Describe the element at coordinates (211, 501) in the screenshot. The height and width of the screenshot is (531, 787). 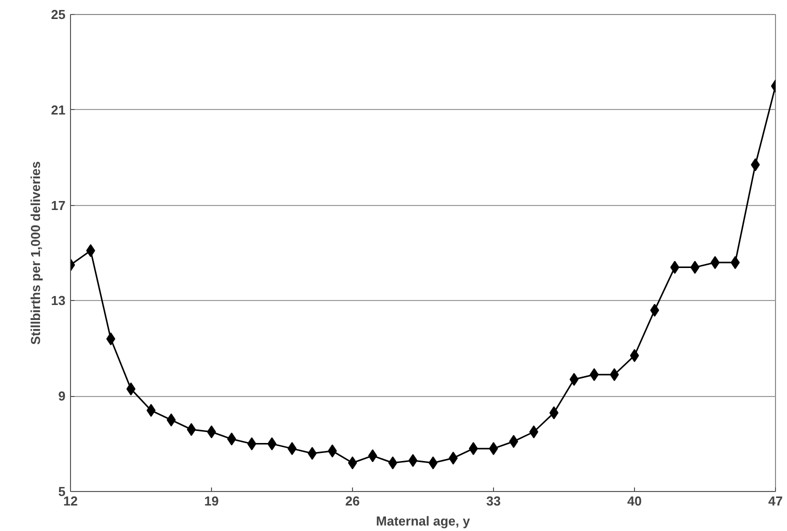
I see `x-tick-label: 19` at that location.